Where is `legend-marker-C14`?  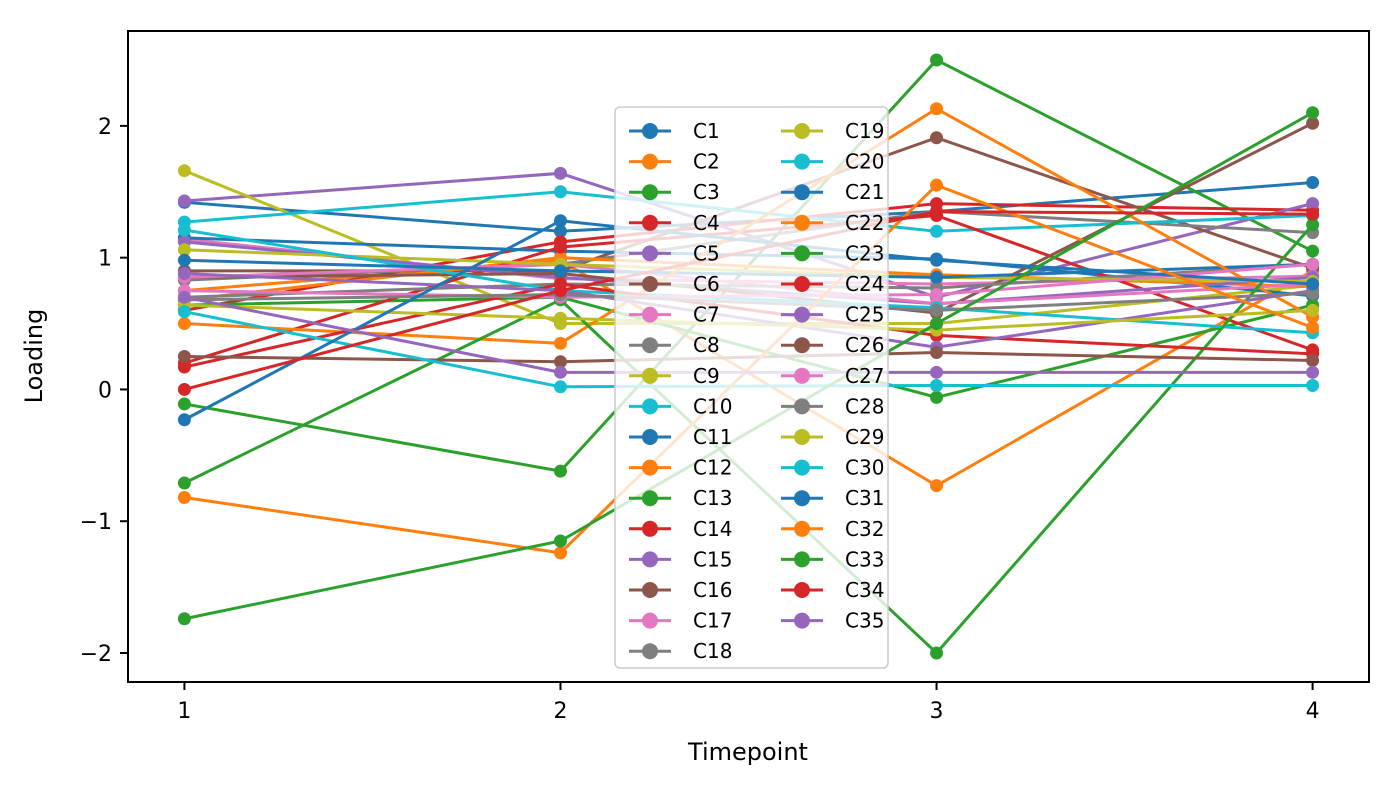 legend-marker-C14 is located at coordinates (650, 528).